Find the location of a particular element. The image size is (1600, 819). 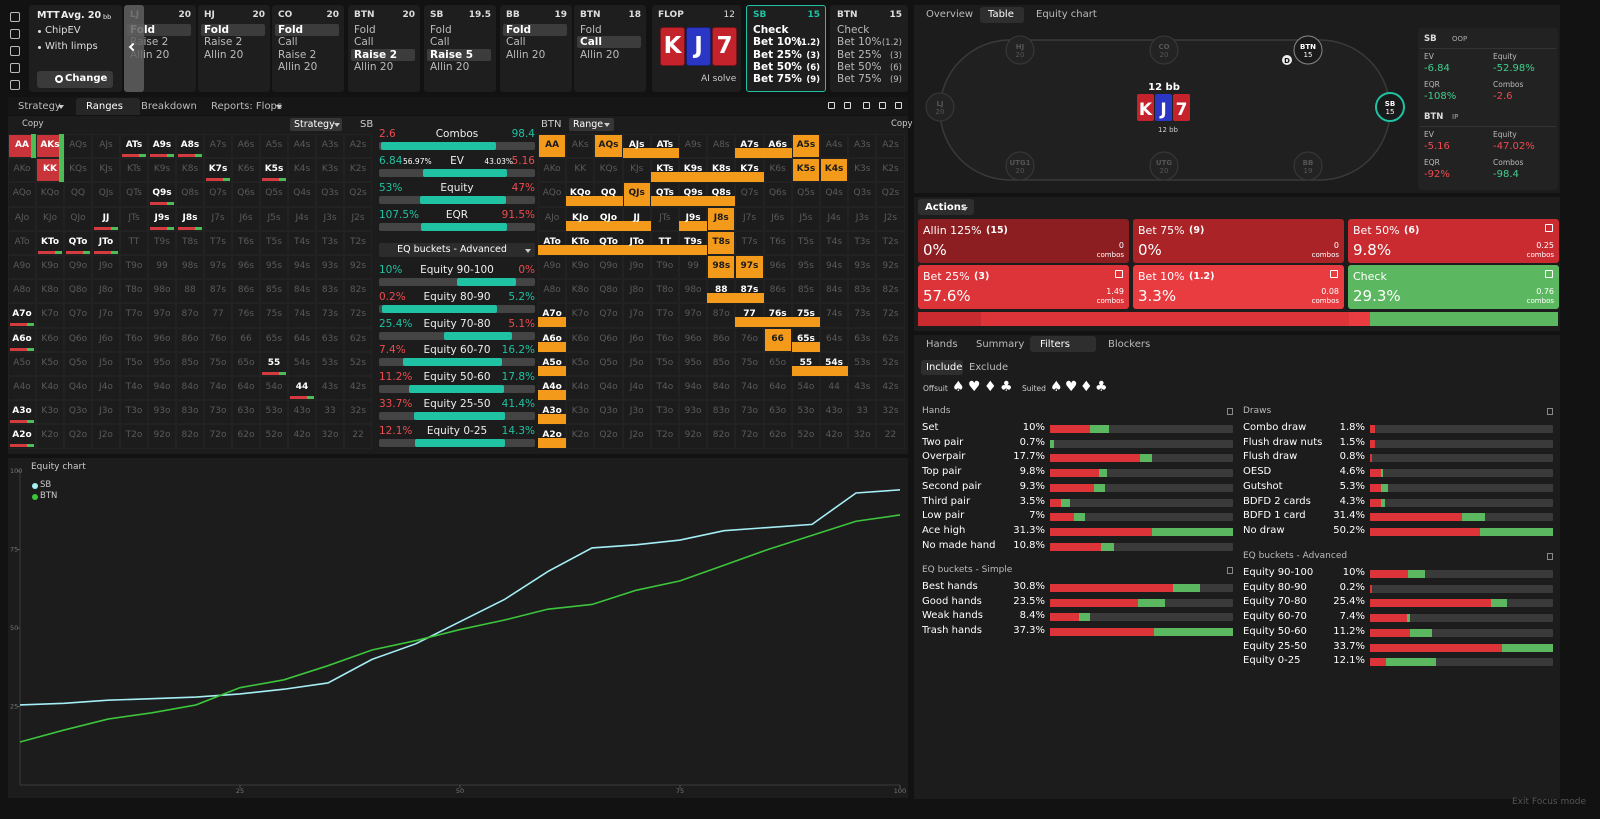

tab: Strategy is located at coordinates (39, 106).